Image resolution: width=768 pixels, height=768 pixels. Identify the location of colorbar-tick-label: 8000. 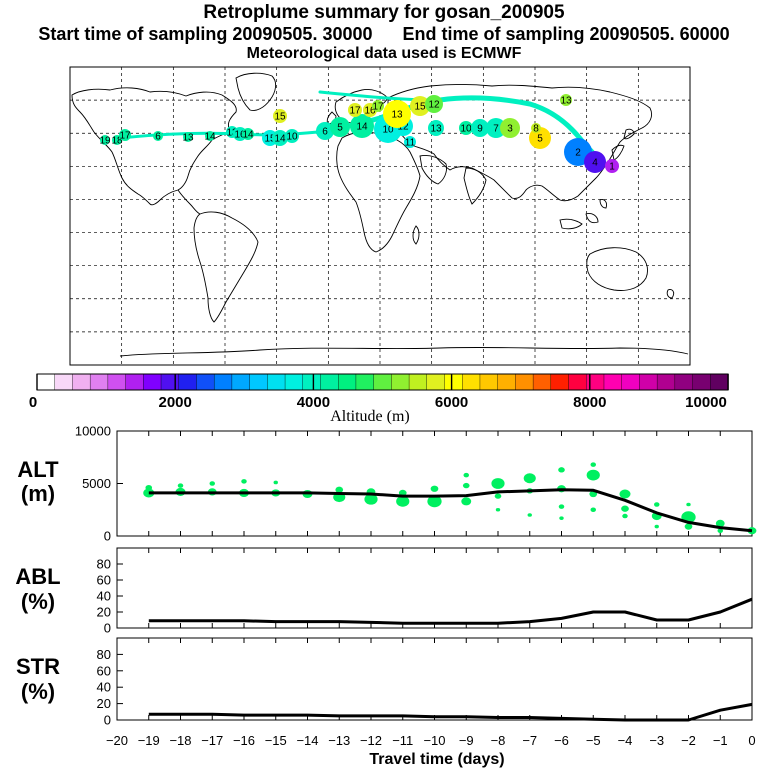
(589, 402).